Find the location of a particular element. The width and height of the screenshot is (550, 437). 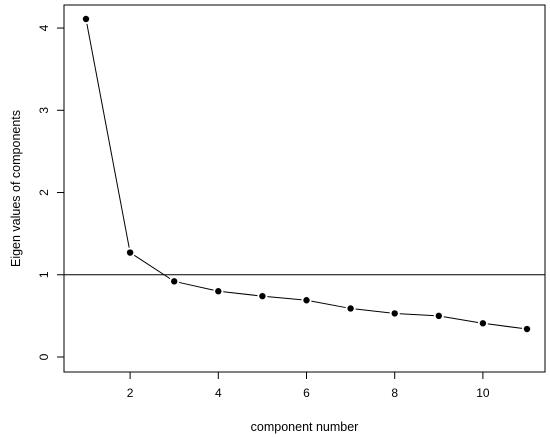

y-axis: 0 1 2 3 4 is located at coordinates (51, 192).